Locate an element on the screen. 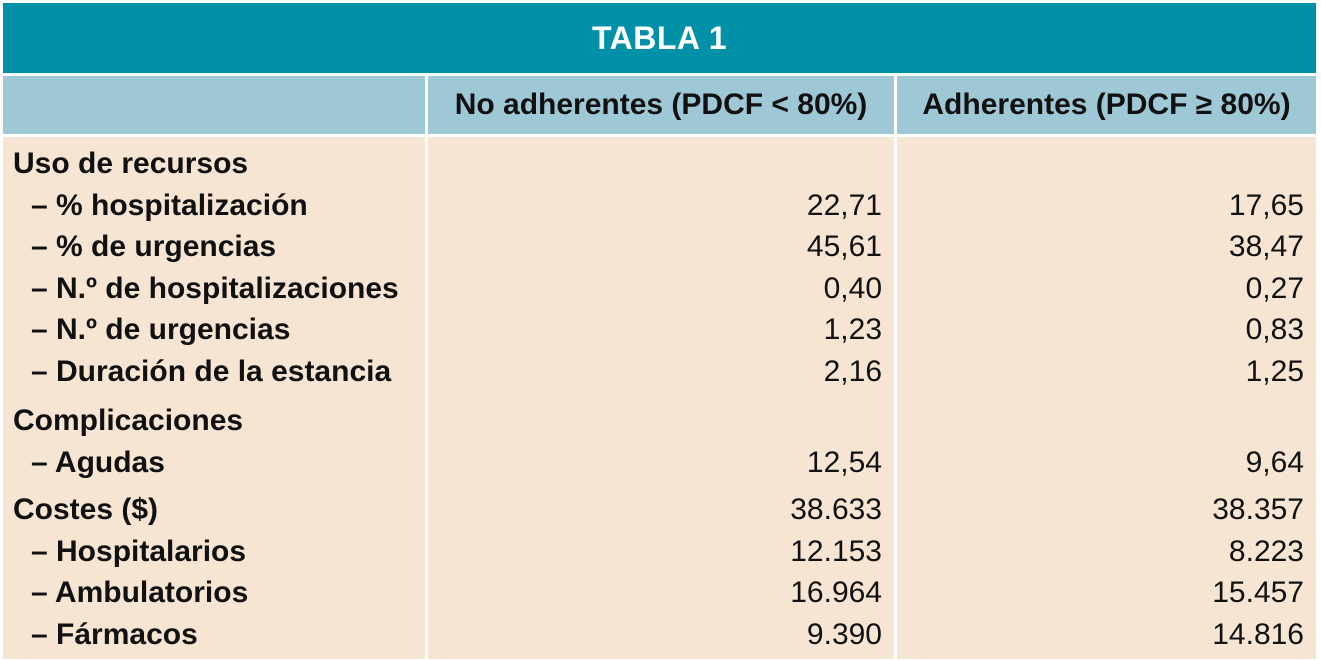 This screenshot has width=1321, height=660. header-cell-non-adherent: No adherentes (PDCF < 80%) is located at coordinates (661, 105).